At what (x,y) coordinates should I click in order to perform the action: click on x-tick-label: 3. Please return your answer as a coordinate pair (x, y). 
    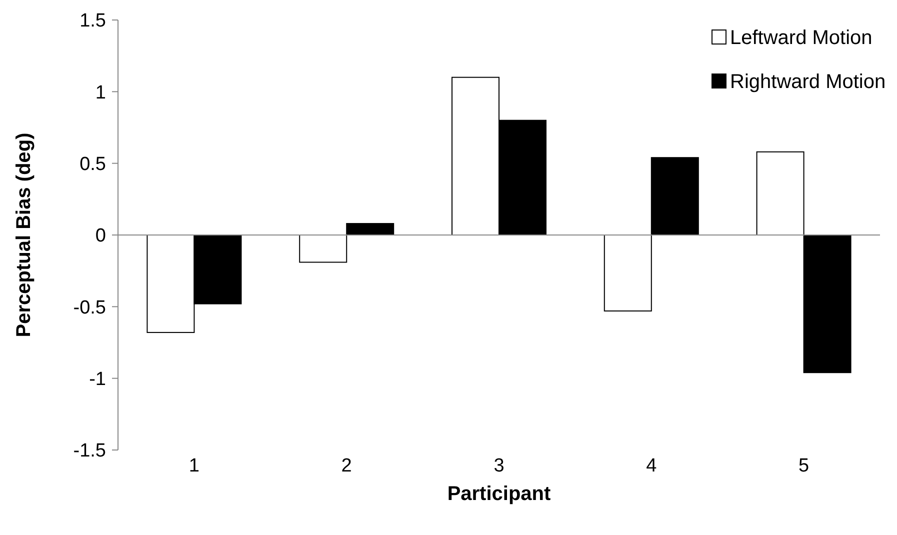
    Looking at the image, I should click on (499, 466).